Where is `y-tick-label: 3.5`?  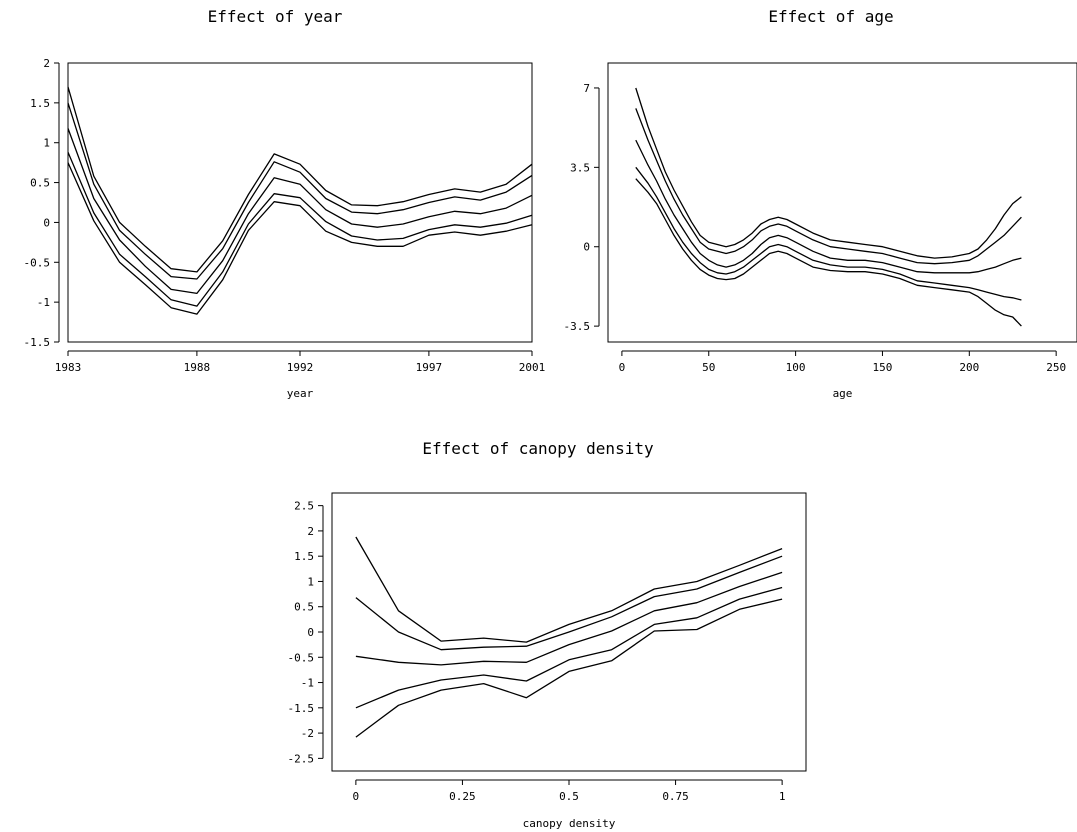 y-tick-label: 3.5 is located at coordinates (580, 167).